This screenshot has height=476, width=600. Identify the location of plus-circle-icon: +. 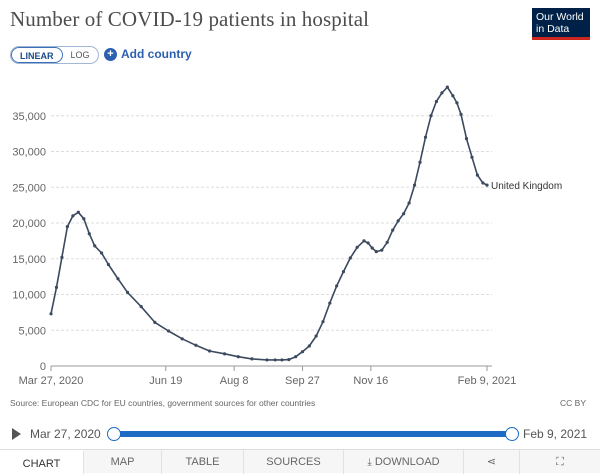
(110, 54).